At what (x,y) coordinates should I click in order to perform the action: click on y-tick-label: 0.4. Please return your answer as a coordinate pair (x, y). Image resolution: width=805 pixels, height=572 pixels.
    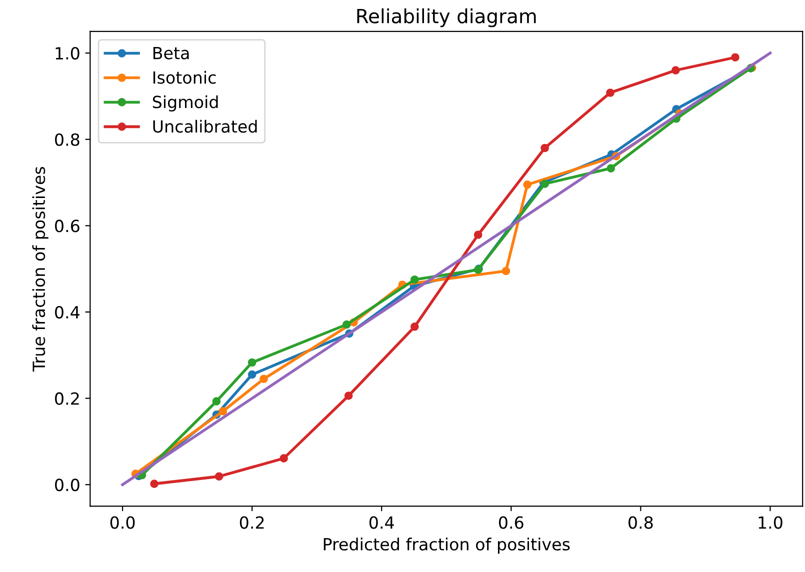
    Looking at the image, I should click on (67, 312).